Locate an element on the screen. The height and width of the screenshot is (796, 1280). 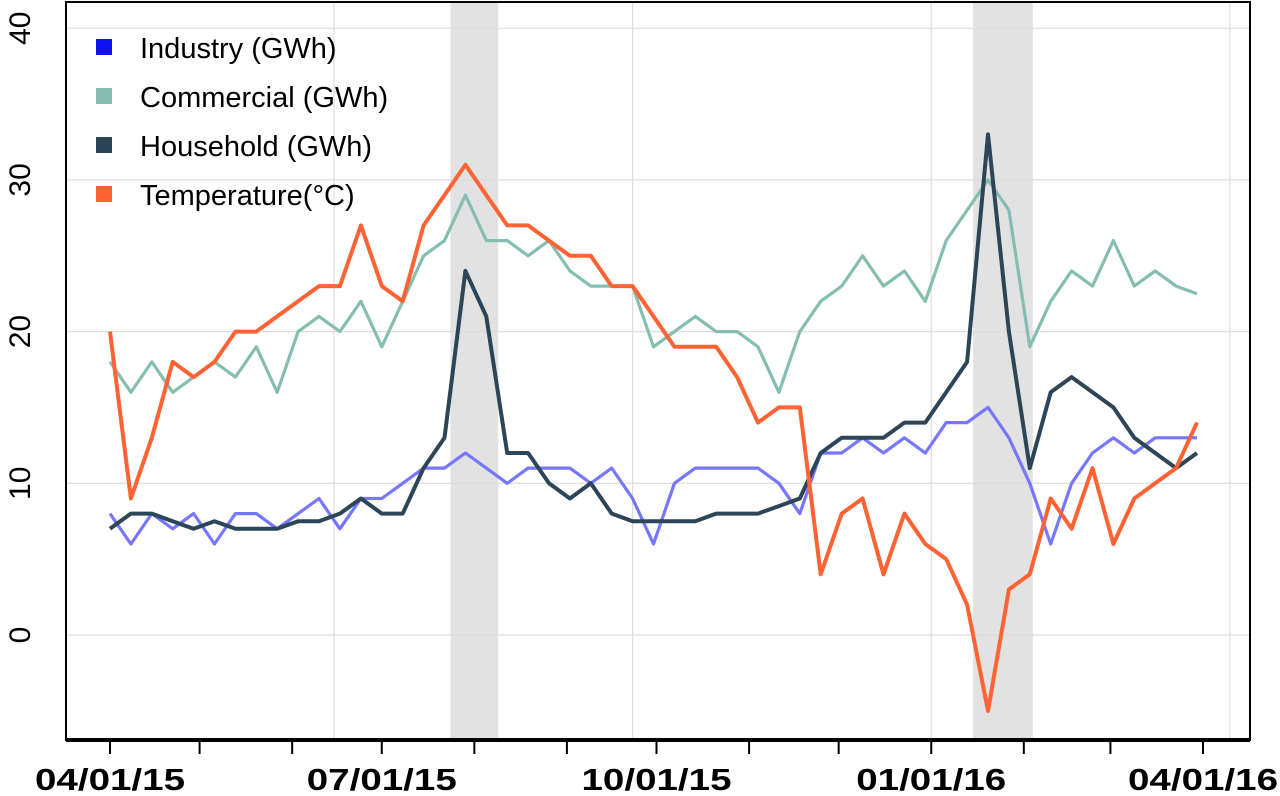
shaded-period is located at coordinates (474, 371).